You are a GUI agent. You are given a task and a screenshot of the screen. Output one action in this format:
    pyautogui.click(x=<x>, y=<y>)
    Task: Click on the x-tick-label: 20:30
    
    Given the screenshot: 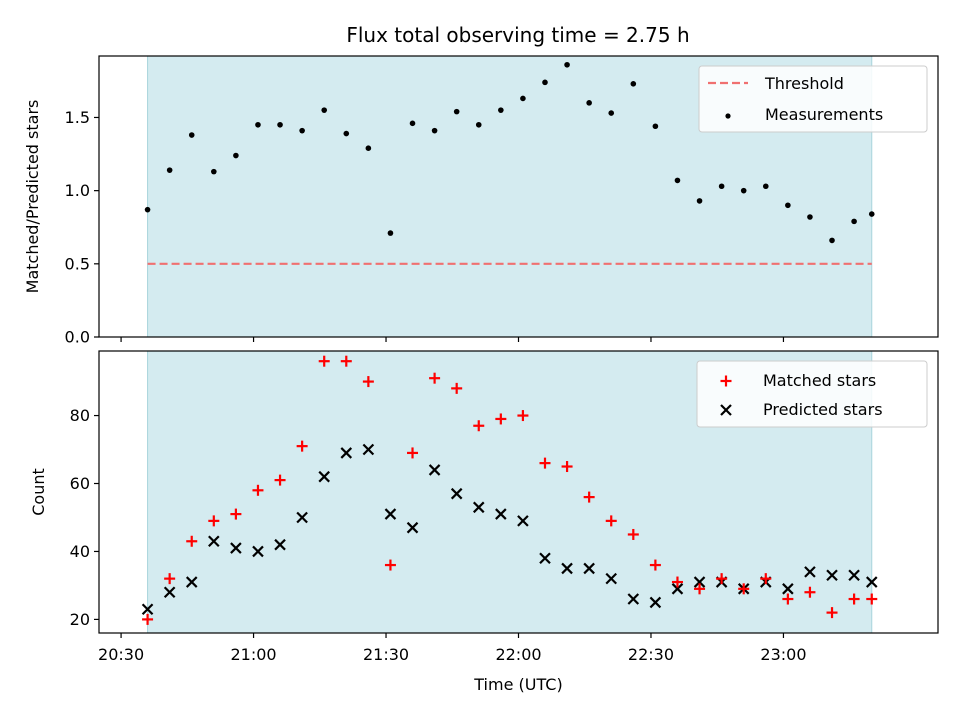 What is the action you would take?
    pyautogui.click(x=121, y=654)
    